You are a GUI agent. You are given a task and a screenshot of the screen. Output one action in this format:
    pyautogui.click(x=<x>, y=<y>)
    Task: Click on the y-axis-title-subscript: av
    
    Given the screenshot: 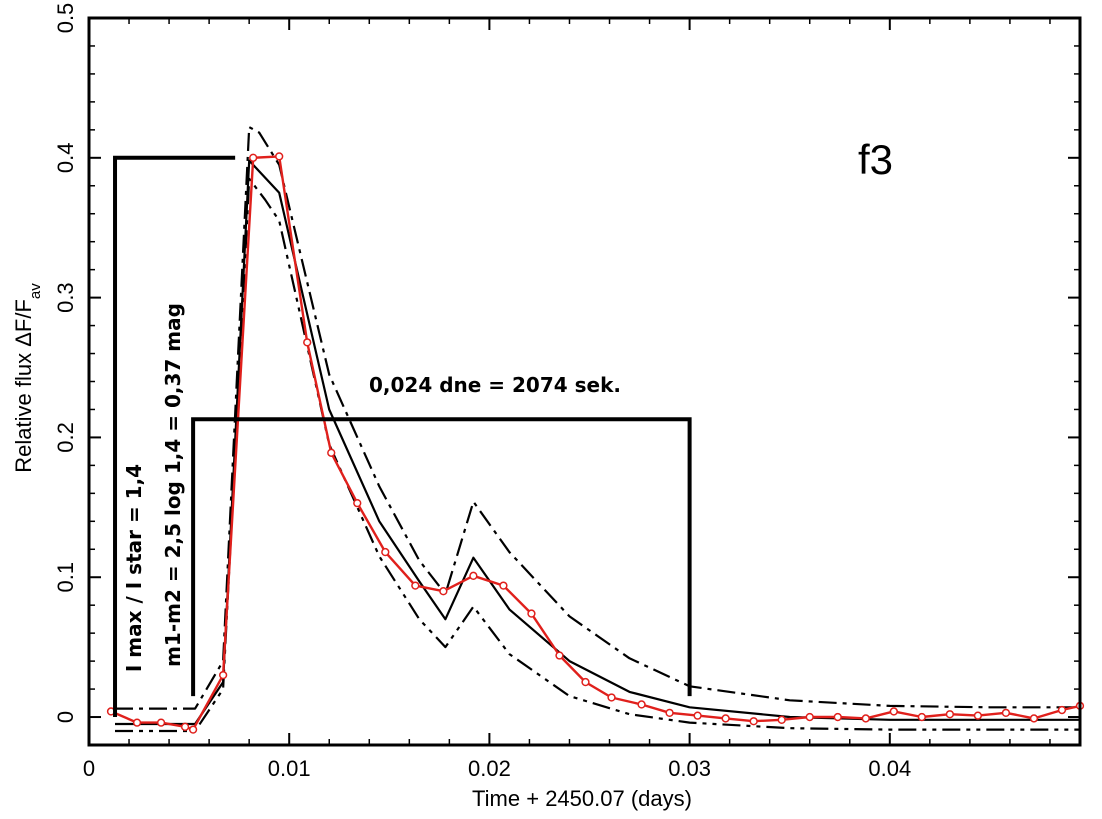 What is the action you would take?
    pyautogui.click(x=35, y=291)
    